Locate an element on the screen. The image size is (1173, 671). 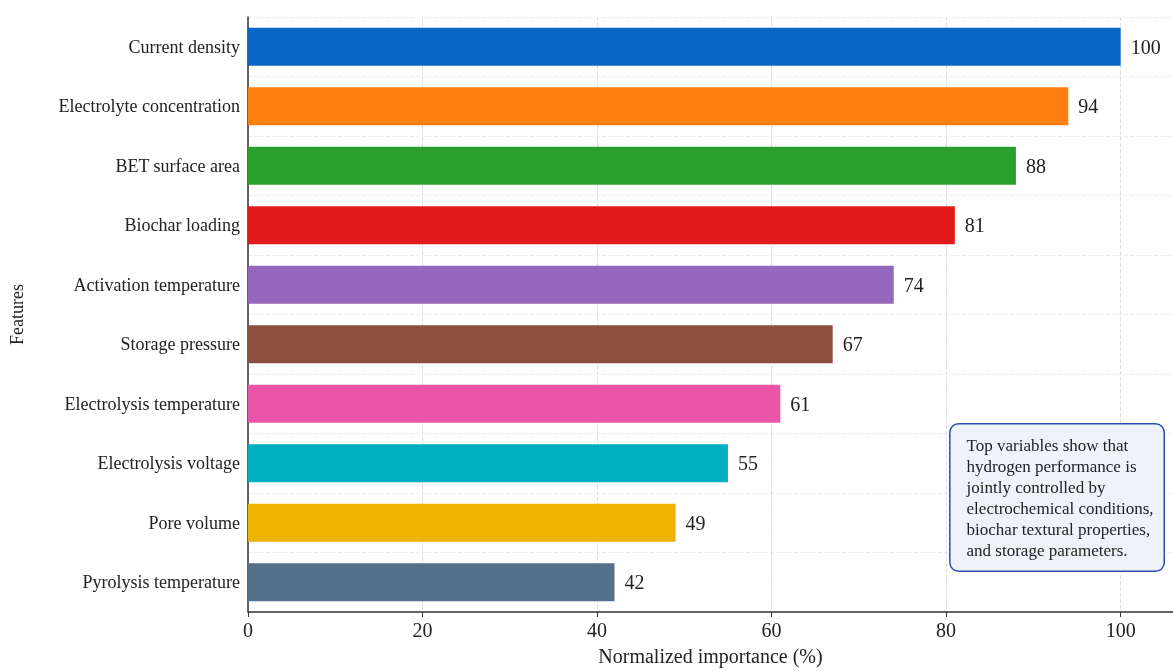
data-label: 100 is located at coordinates (1145, 46).